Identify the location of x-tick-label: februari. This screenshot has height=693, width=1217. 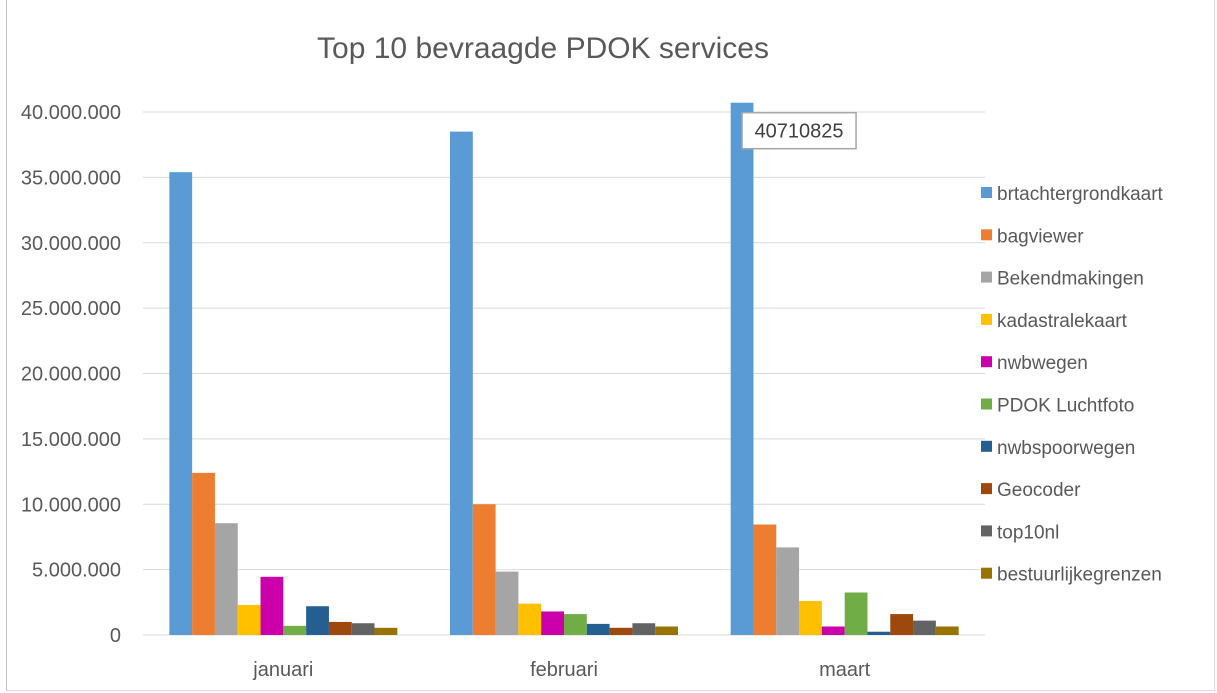
(564, 670).